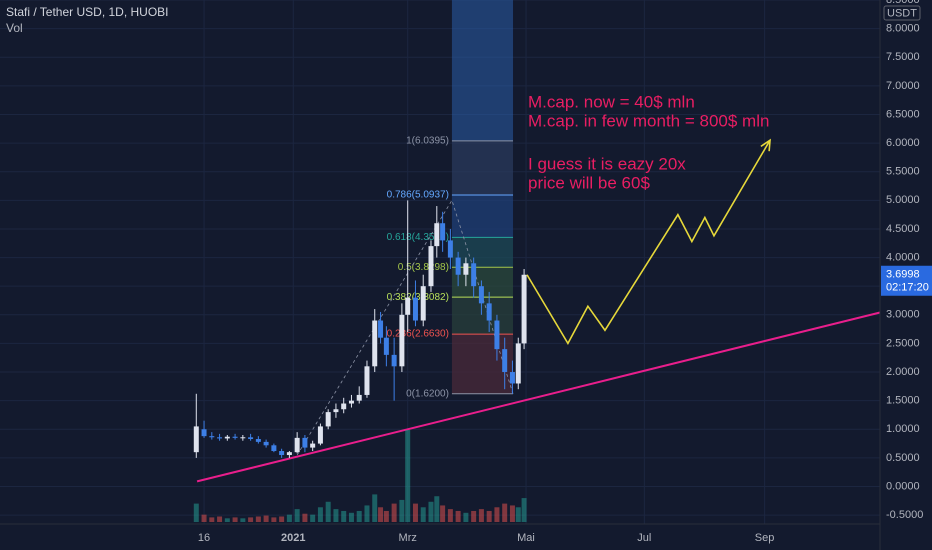  What do you see at coordinates (87, 12) in the screenshot?
I see `chart-title: Stafi / Tether USD, 1D, HUOBI` at bounding box center [87, 12].